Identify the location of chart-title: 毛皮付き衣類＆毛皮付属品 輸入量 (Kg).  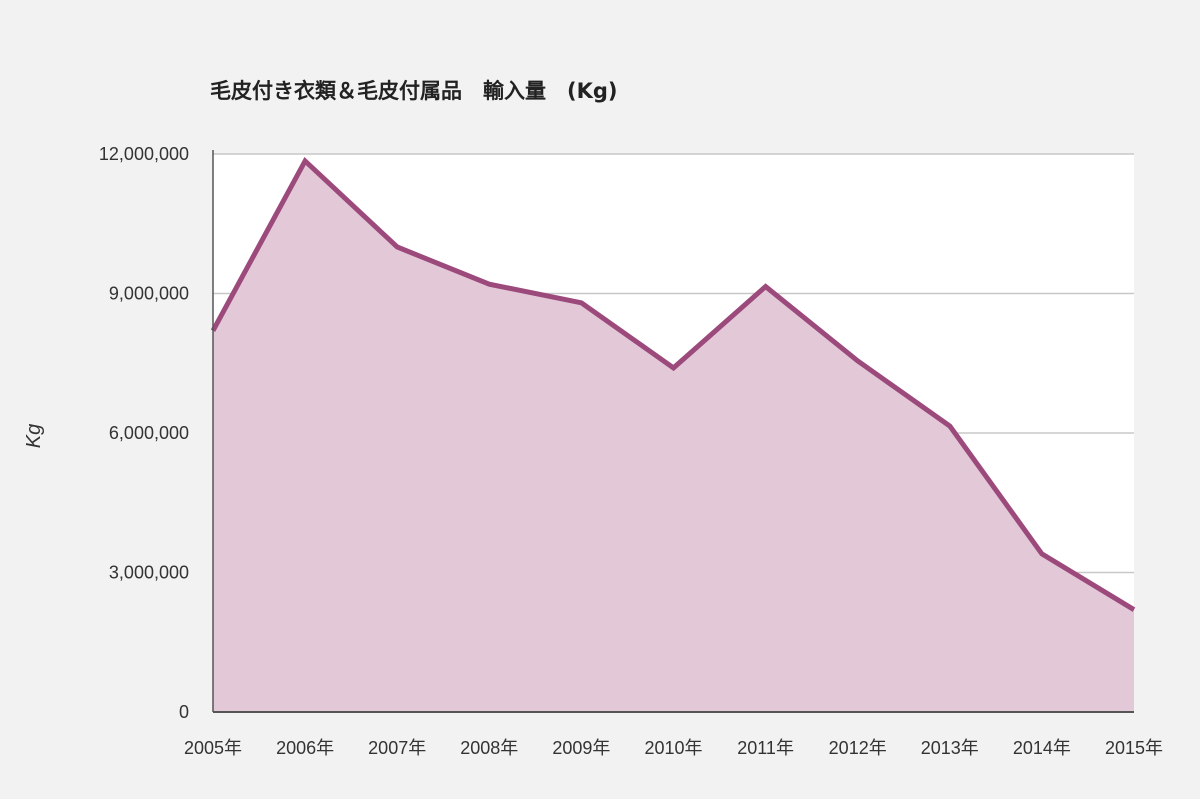
(414, 91).